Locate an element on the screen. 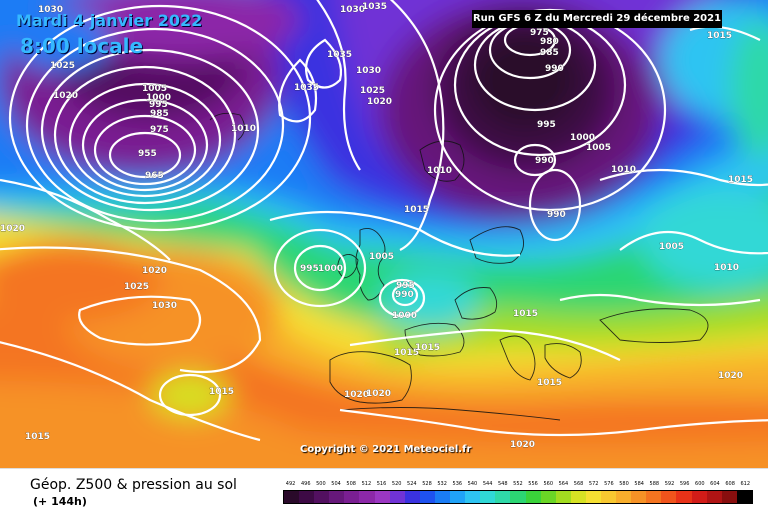 The height and width of the screenshot is (513, 768). isobar-label: 965 is located at coordinates (154, 176).